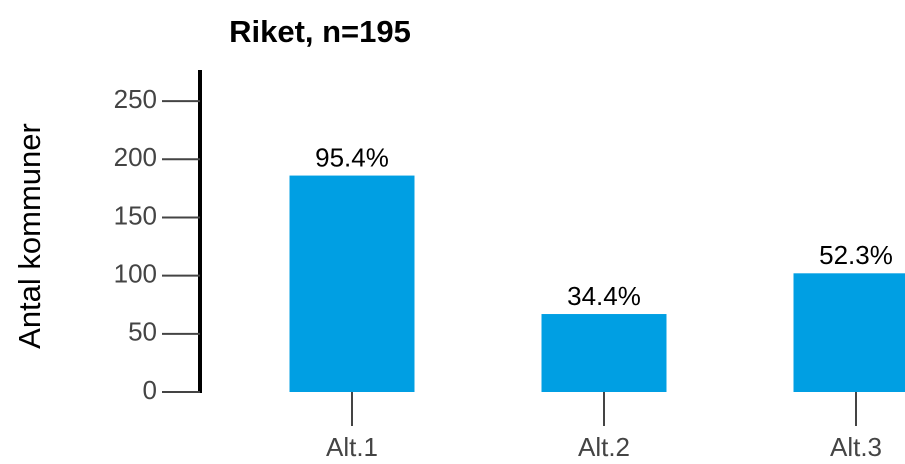 The height and width of the screenshot is (464, 905). Describe the element at coordinates (856, 255) in the screenshot. I see `value-label: 52.3%` at that location.